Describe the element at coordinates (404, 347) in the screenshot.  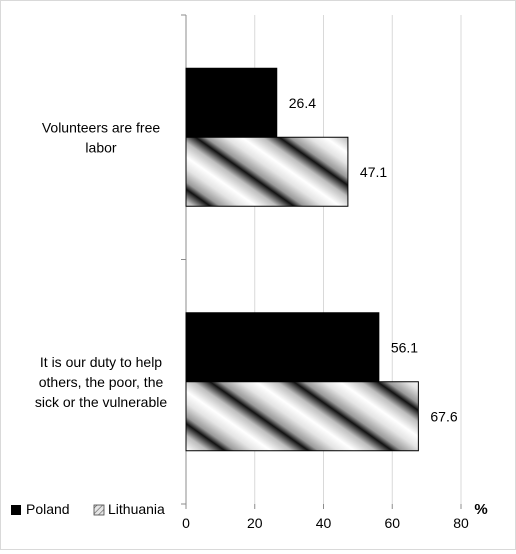
I see `data-label: 56.1` at that location.